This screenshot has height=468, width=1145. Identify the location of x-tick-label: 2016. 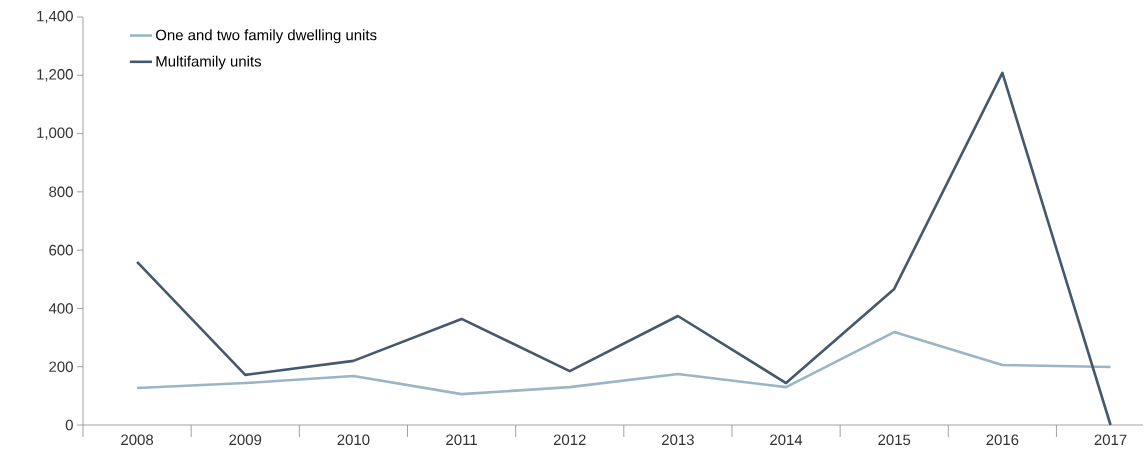
(1002, 440).